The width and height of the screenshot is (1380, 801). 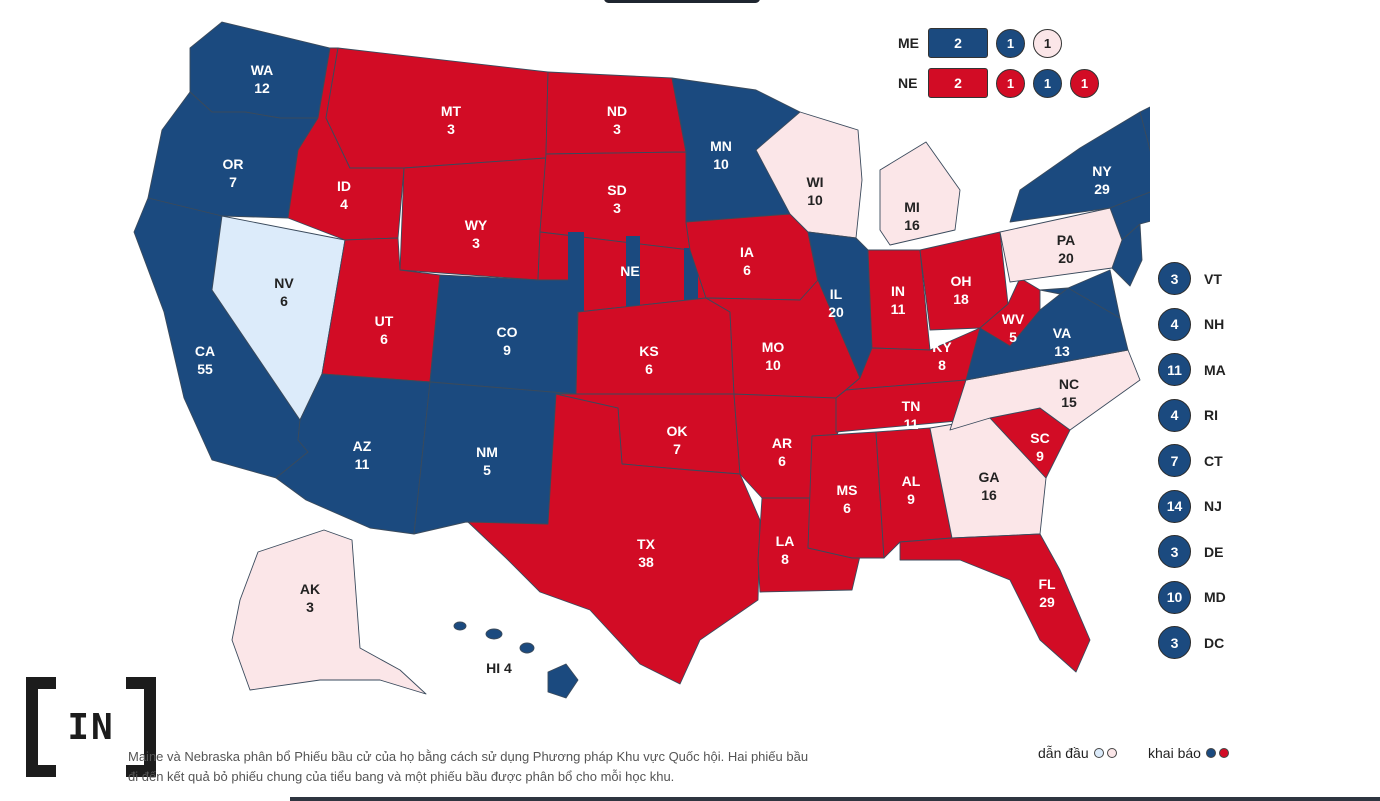 I want to click on nebraska-split-row: NE 2 1 1 1, so click(x=1002, y=83).